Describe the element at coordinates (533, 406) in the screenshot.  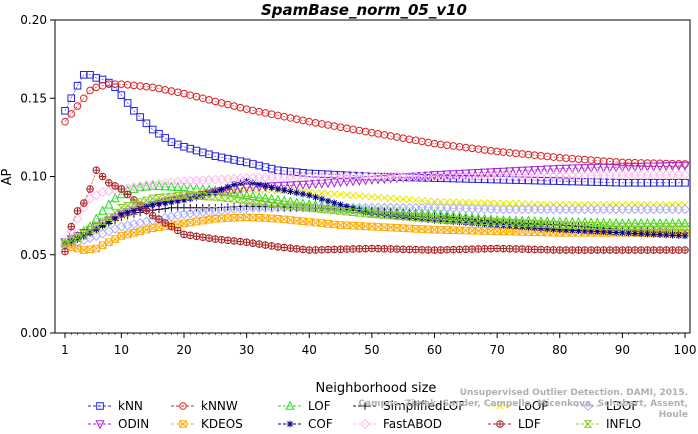
I see `legend-label: LoOP` at that location.